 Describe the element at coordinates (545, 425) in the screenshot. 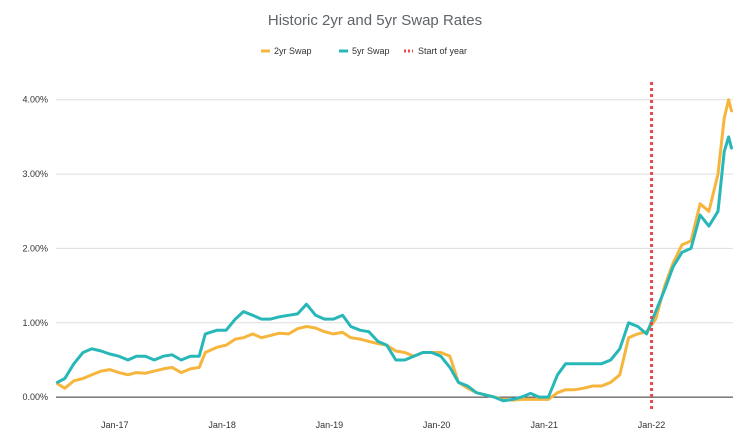

I see `x-tick-label: Jan-21` at that location.